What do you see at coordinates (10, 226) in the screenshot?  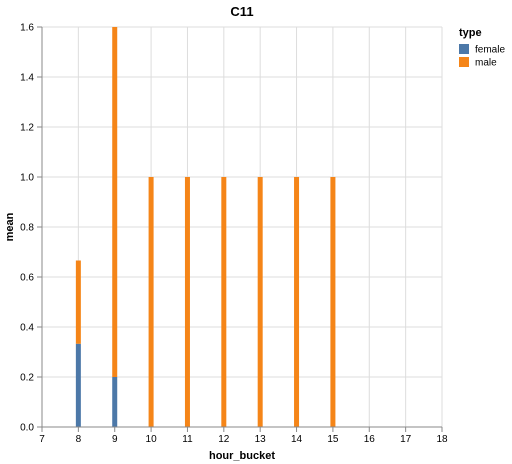 I see `y-axis-title: mean` at bounding box center [10, 226].